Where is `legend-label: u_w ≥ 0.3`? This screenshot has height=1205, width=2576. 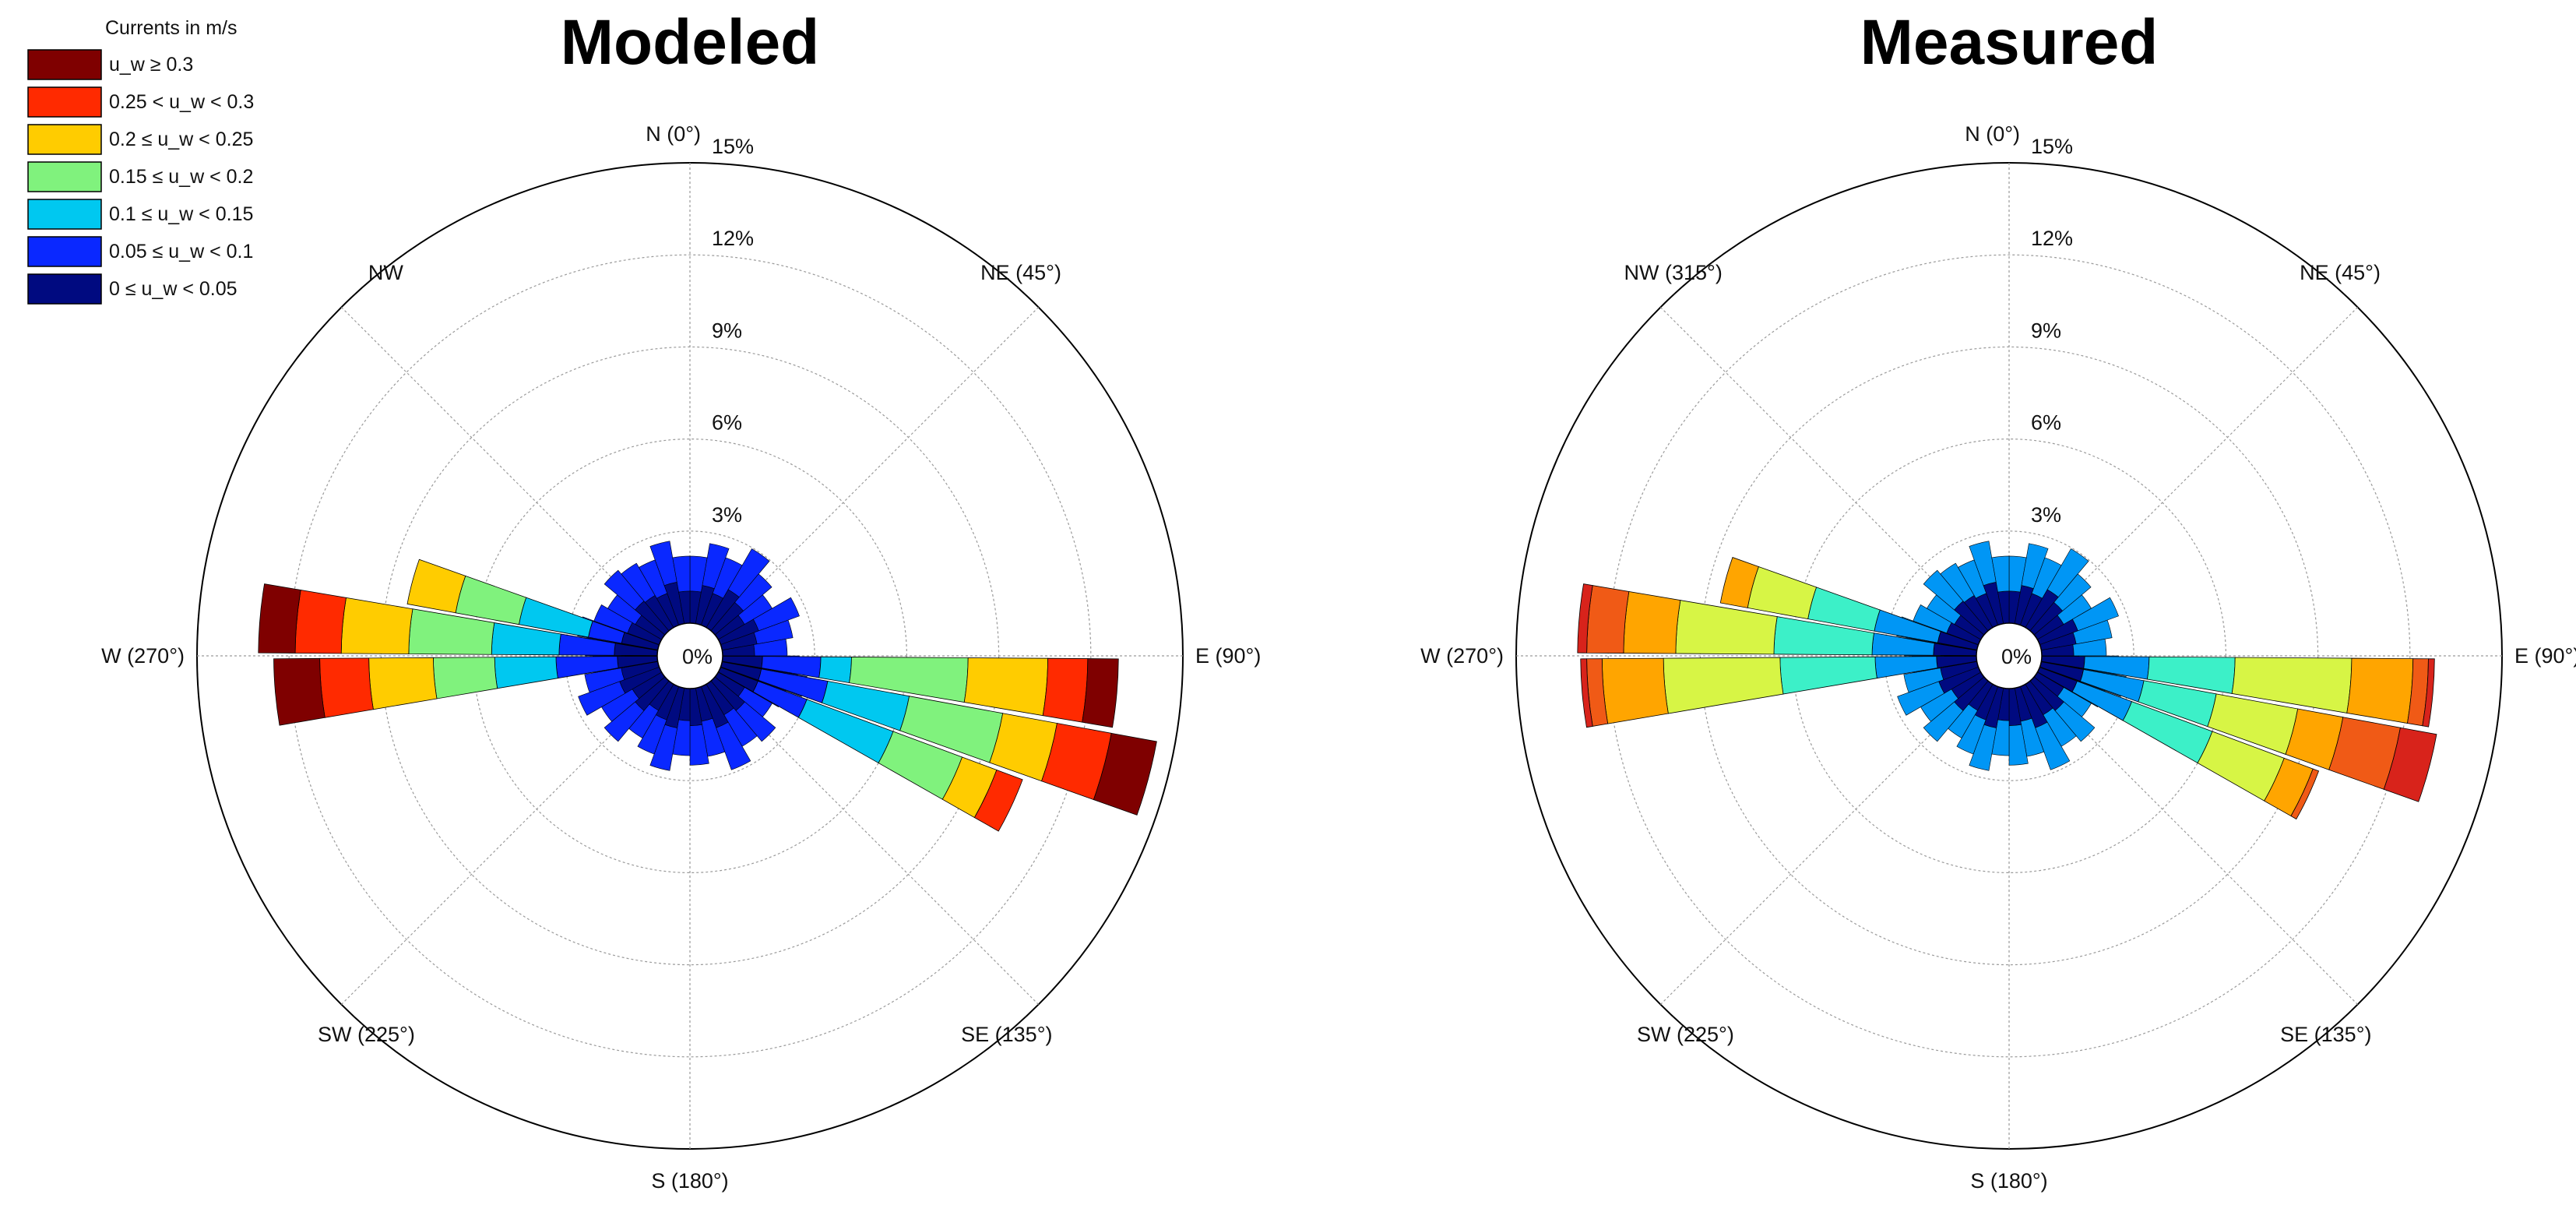 legend-label: u_w ≥ 0.3 is located at coordinates (151, 65).